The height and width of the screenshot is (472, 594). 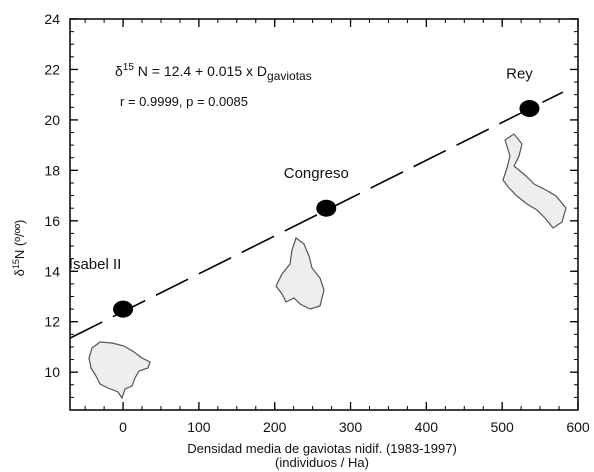 I want to click on y-tick-label: 24, so click(x=52, y=19).